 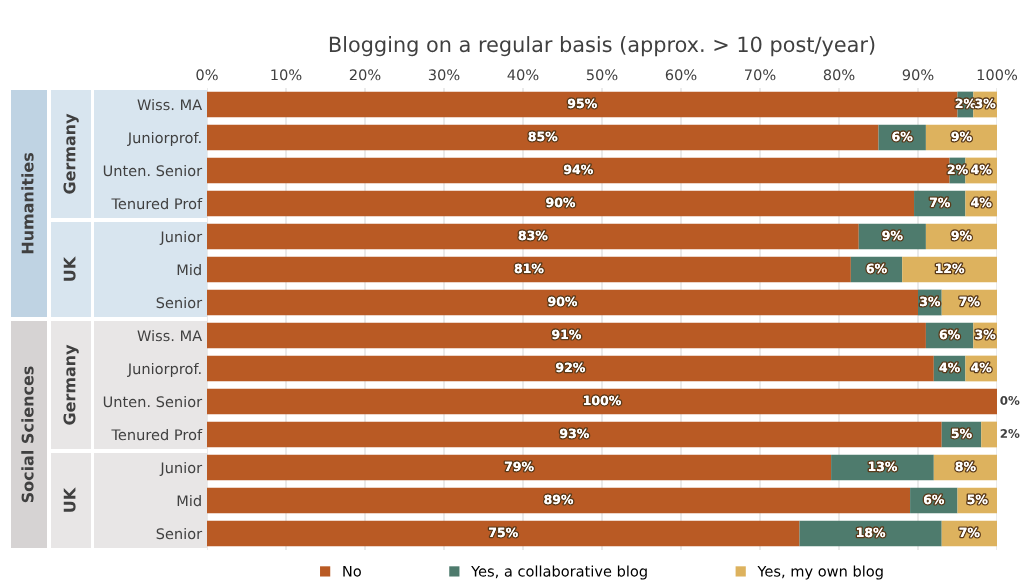 What do you see at coordinates (570, 367) in the screenshot?
I see `data-label: 92%` at bounding box center [570, 367].